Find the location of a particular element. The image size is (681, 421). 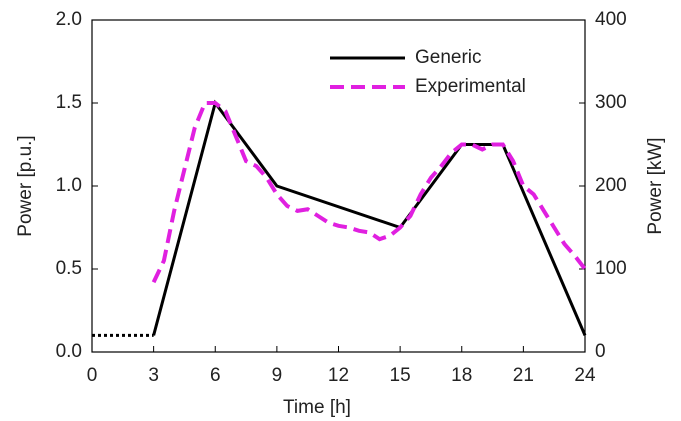

legend-label: Generic is located at coordinates (448, 57).